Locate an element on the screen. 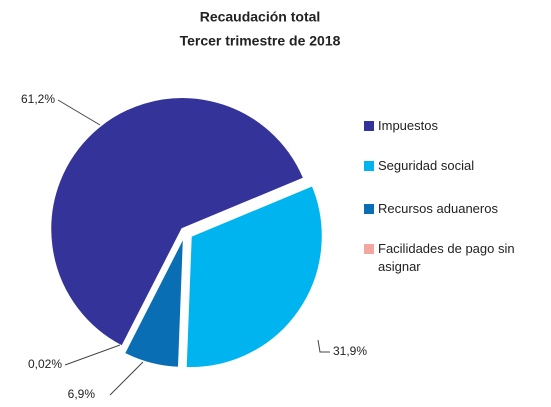  legend-label: Recursos aduaneros is located at coordinates (438, 208).